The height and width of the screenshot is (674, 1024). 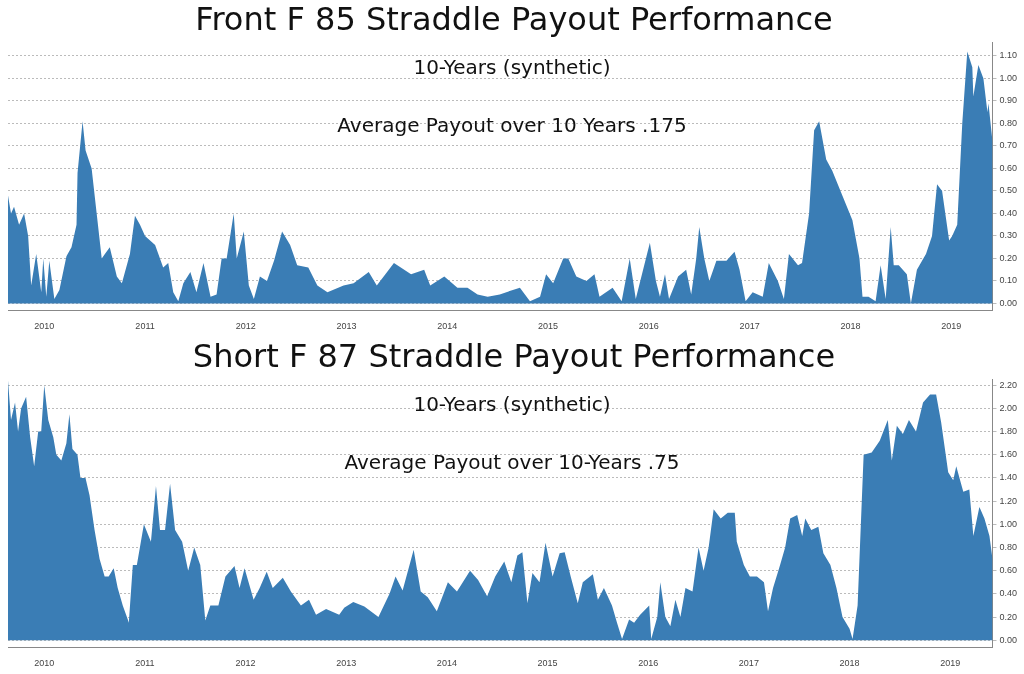 I want to click on y-tick-label: 1.20, so click(x=1008, y=500).